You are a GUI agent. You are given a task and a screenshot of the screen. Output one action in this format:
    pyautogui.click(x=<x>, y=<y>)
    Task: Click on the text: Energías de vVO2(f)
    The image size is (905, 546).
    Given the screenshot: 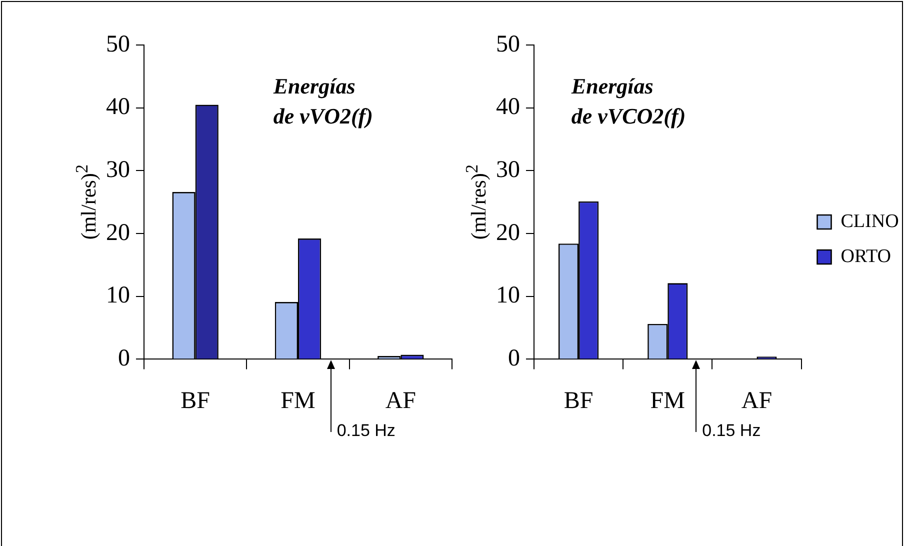 What is the action you would take?
    pyautogui.click(x=322, y=101)
    